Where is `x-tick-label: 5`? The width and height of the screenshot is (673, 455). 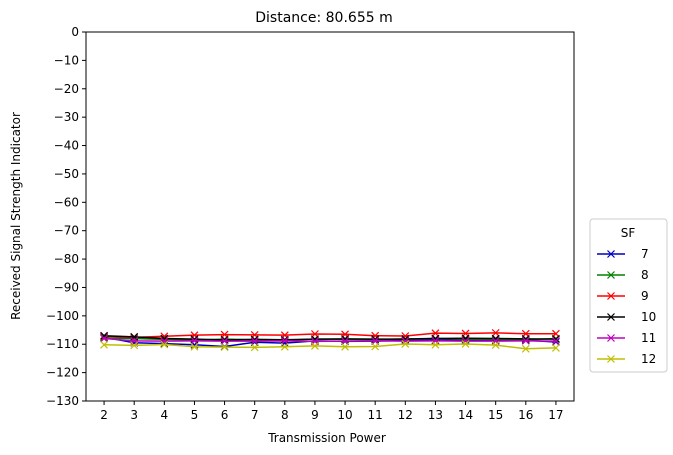 x-tick-label: 5 is located at coordinates (195, 415).